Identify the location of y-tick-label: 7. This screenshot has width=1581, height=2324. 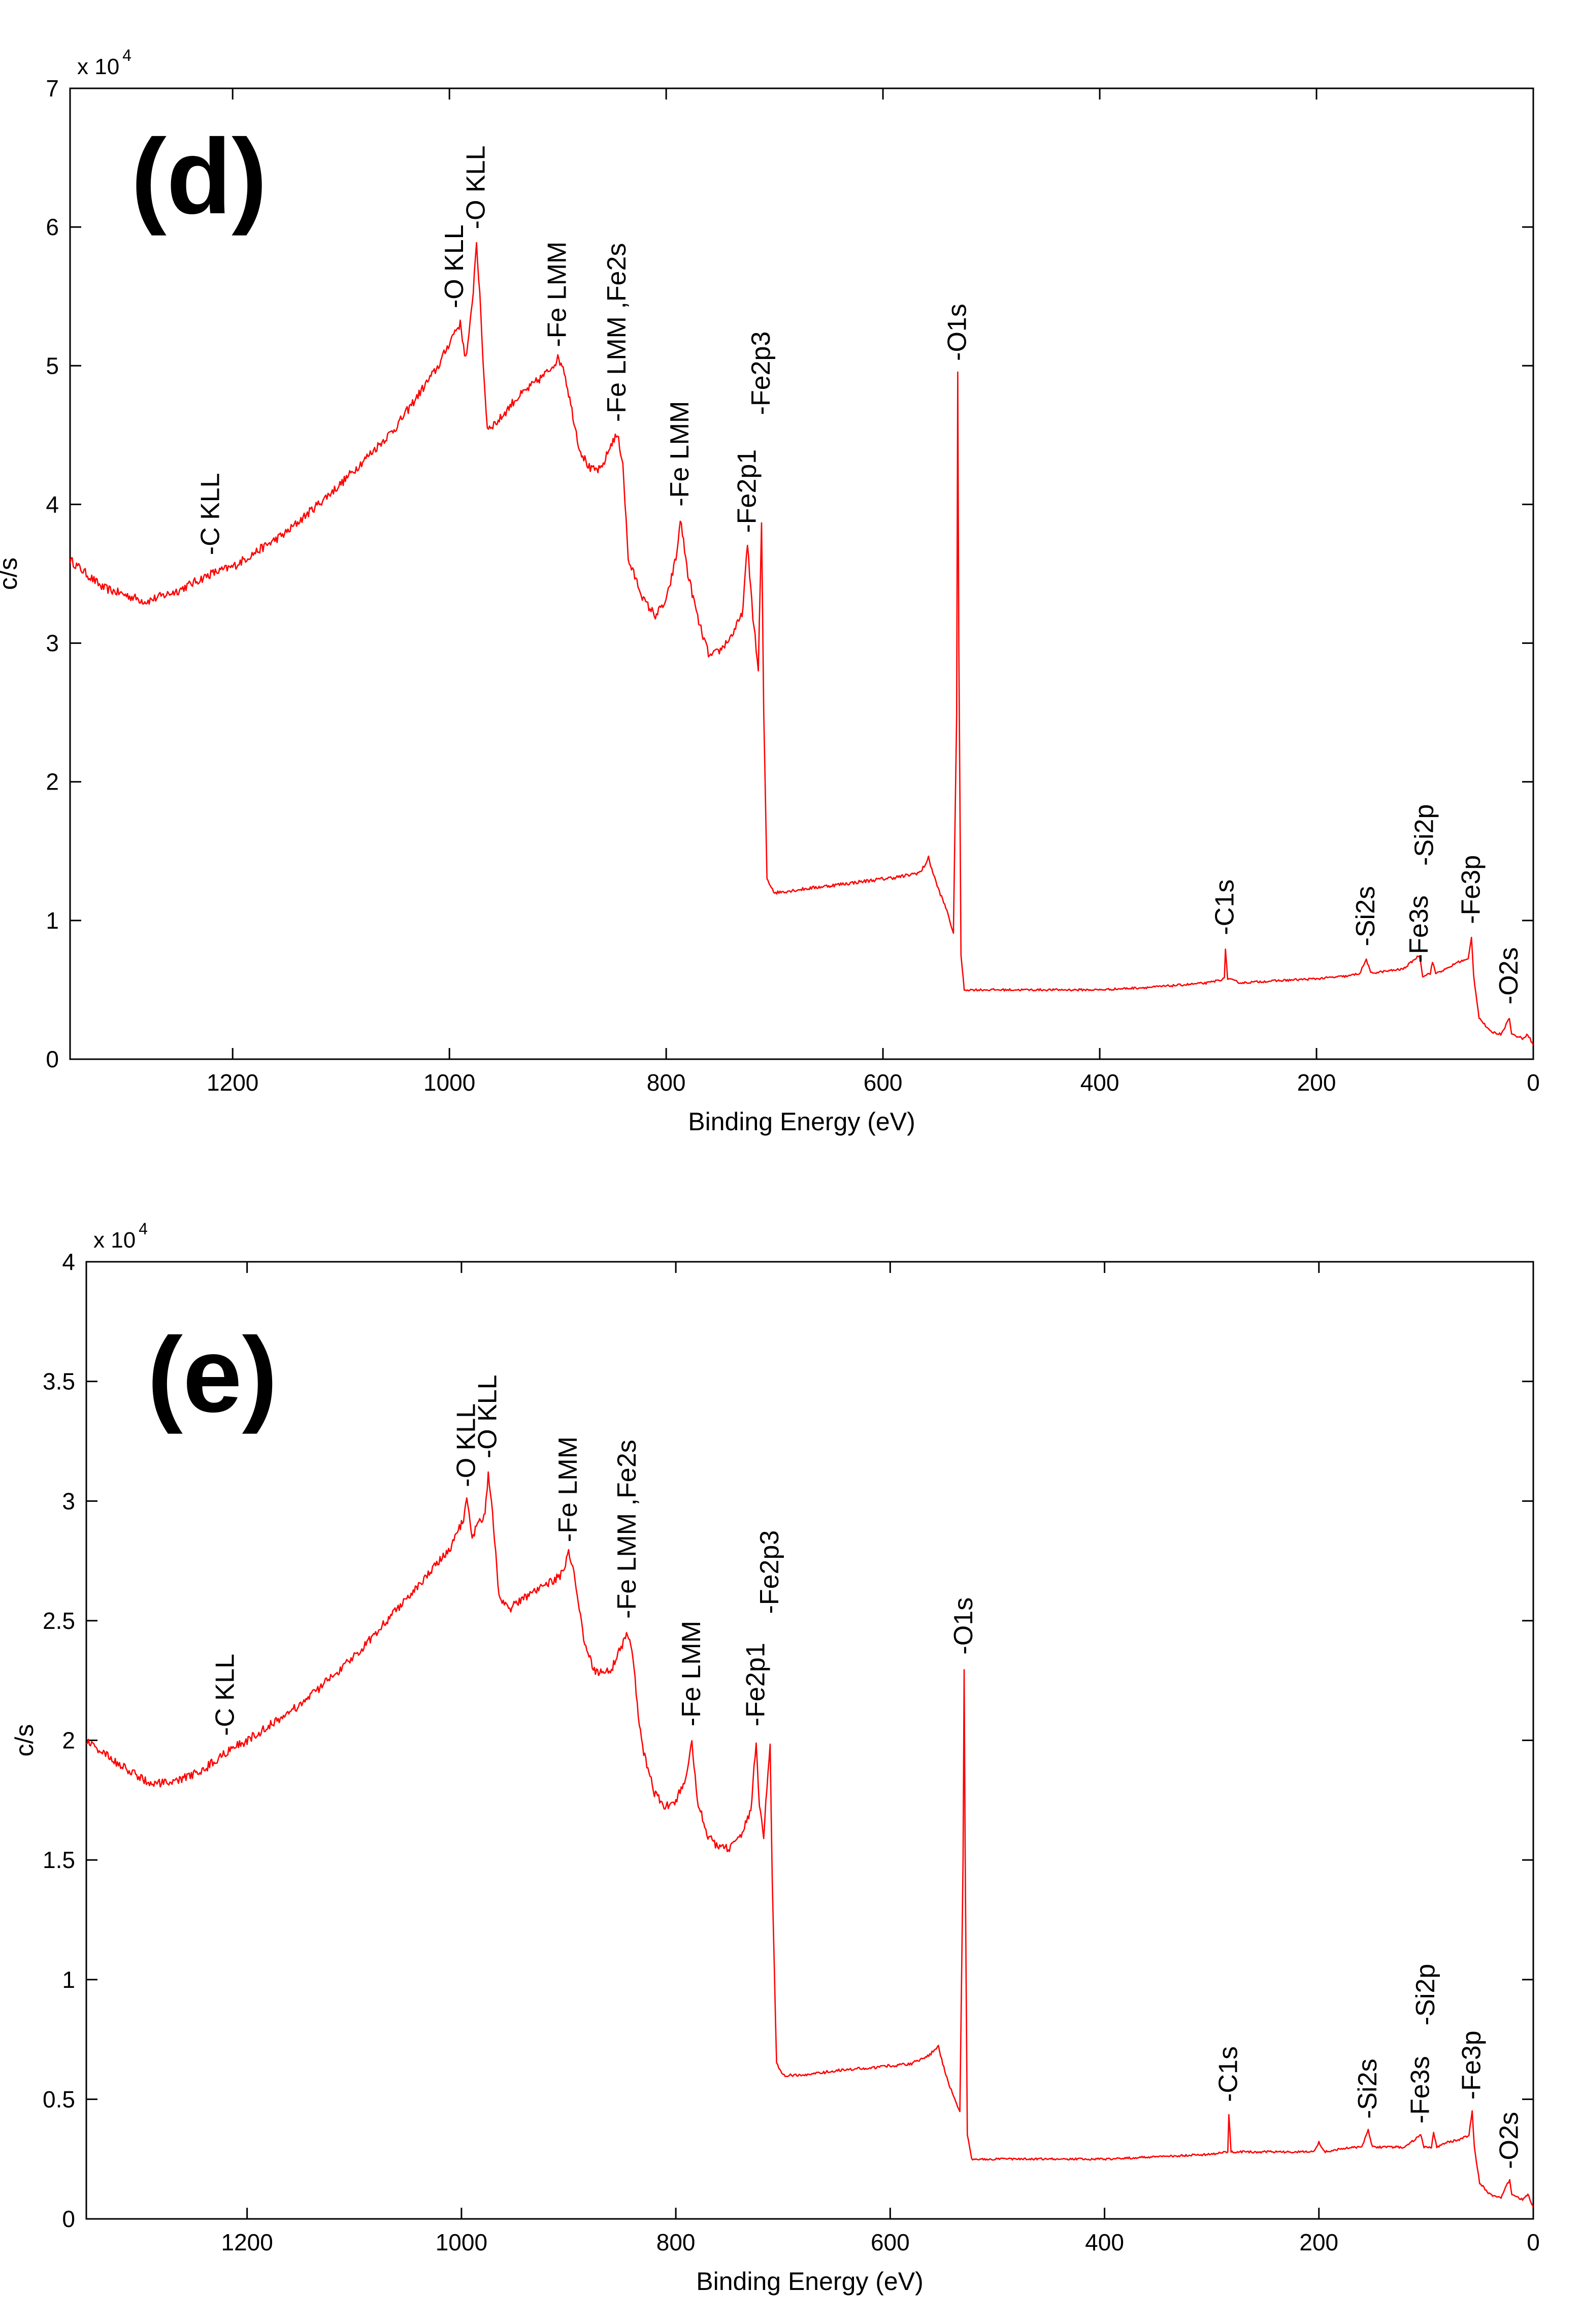
(52, 88).